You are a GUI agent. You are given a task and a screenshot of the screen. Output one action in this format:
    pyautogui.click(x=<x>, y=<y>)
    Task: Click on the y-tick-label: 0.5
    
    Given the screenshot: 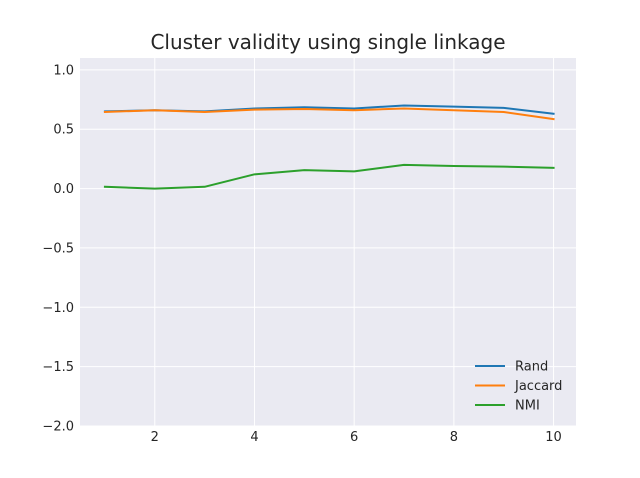 What is the action you would take?
    pyautogui.click(x=63, y=130)
    